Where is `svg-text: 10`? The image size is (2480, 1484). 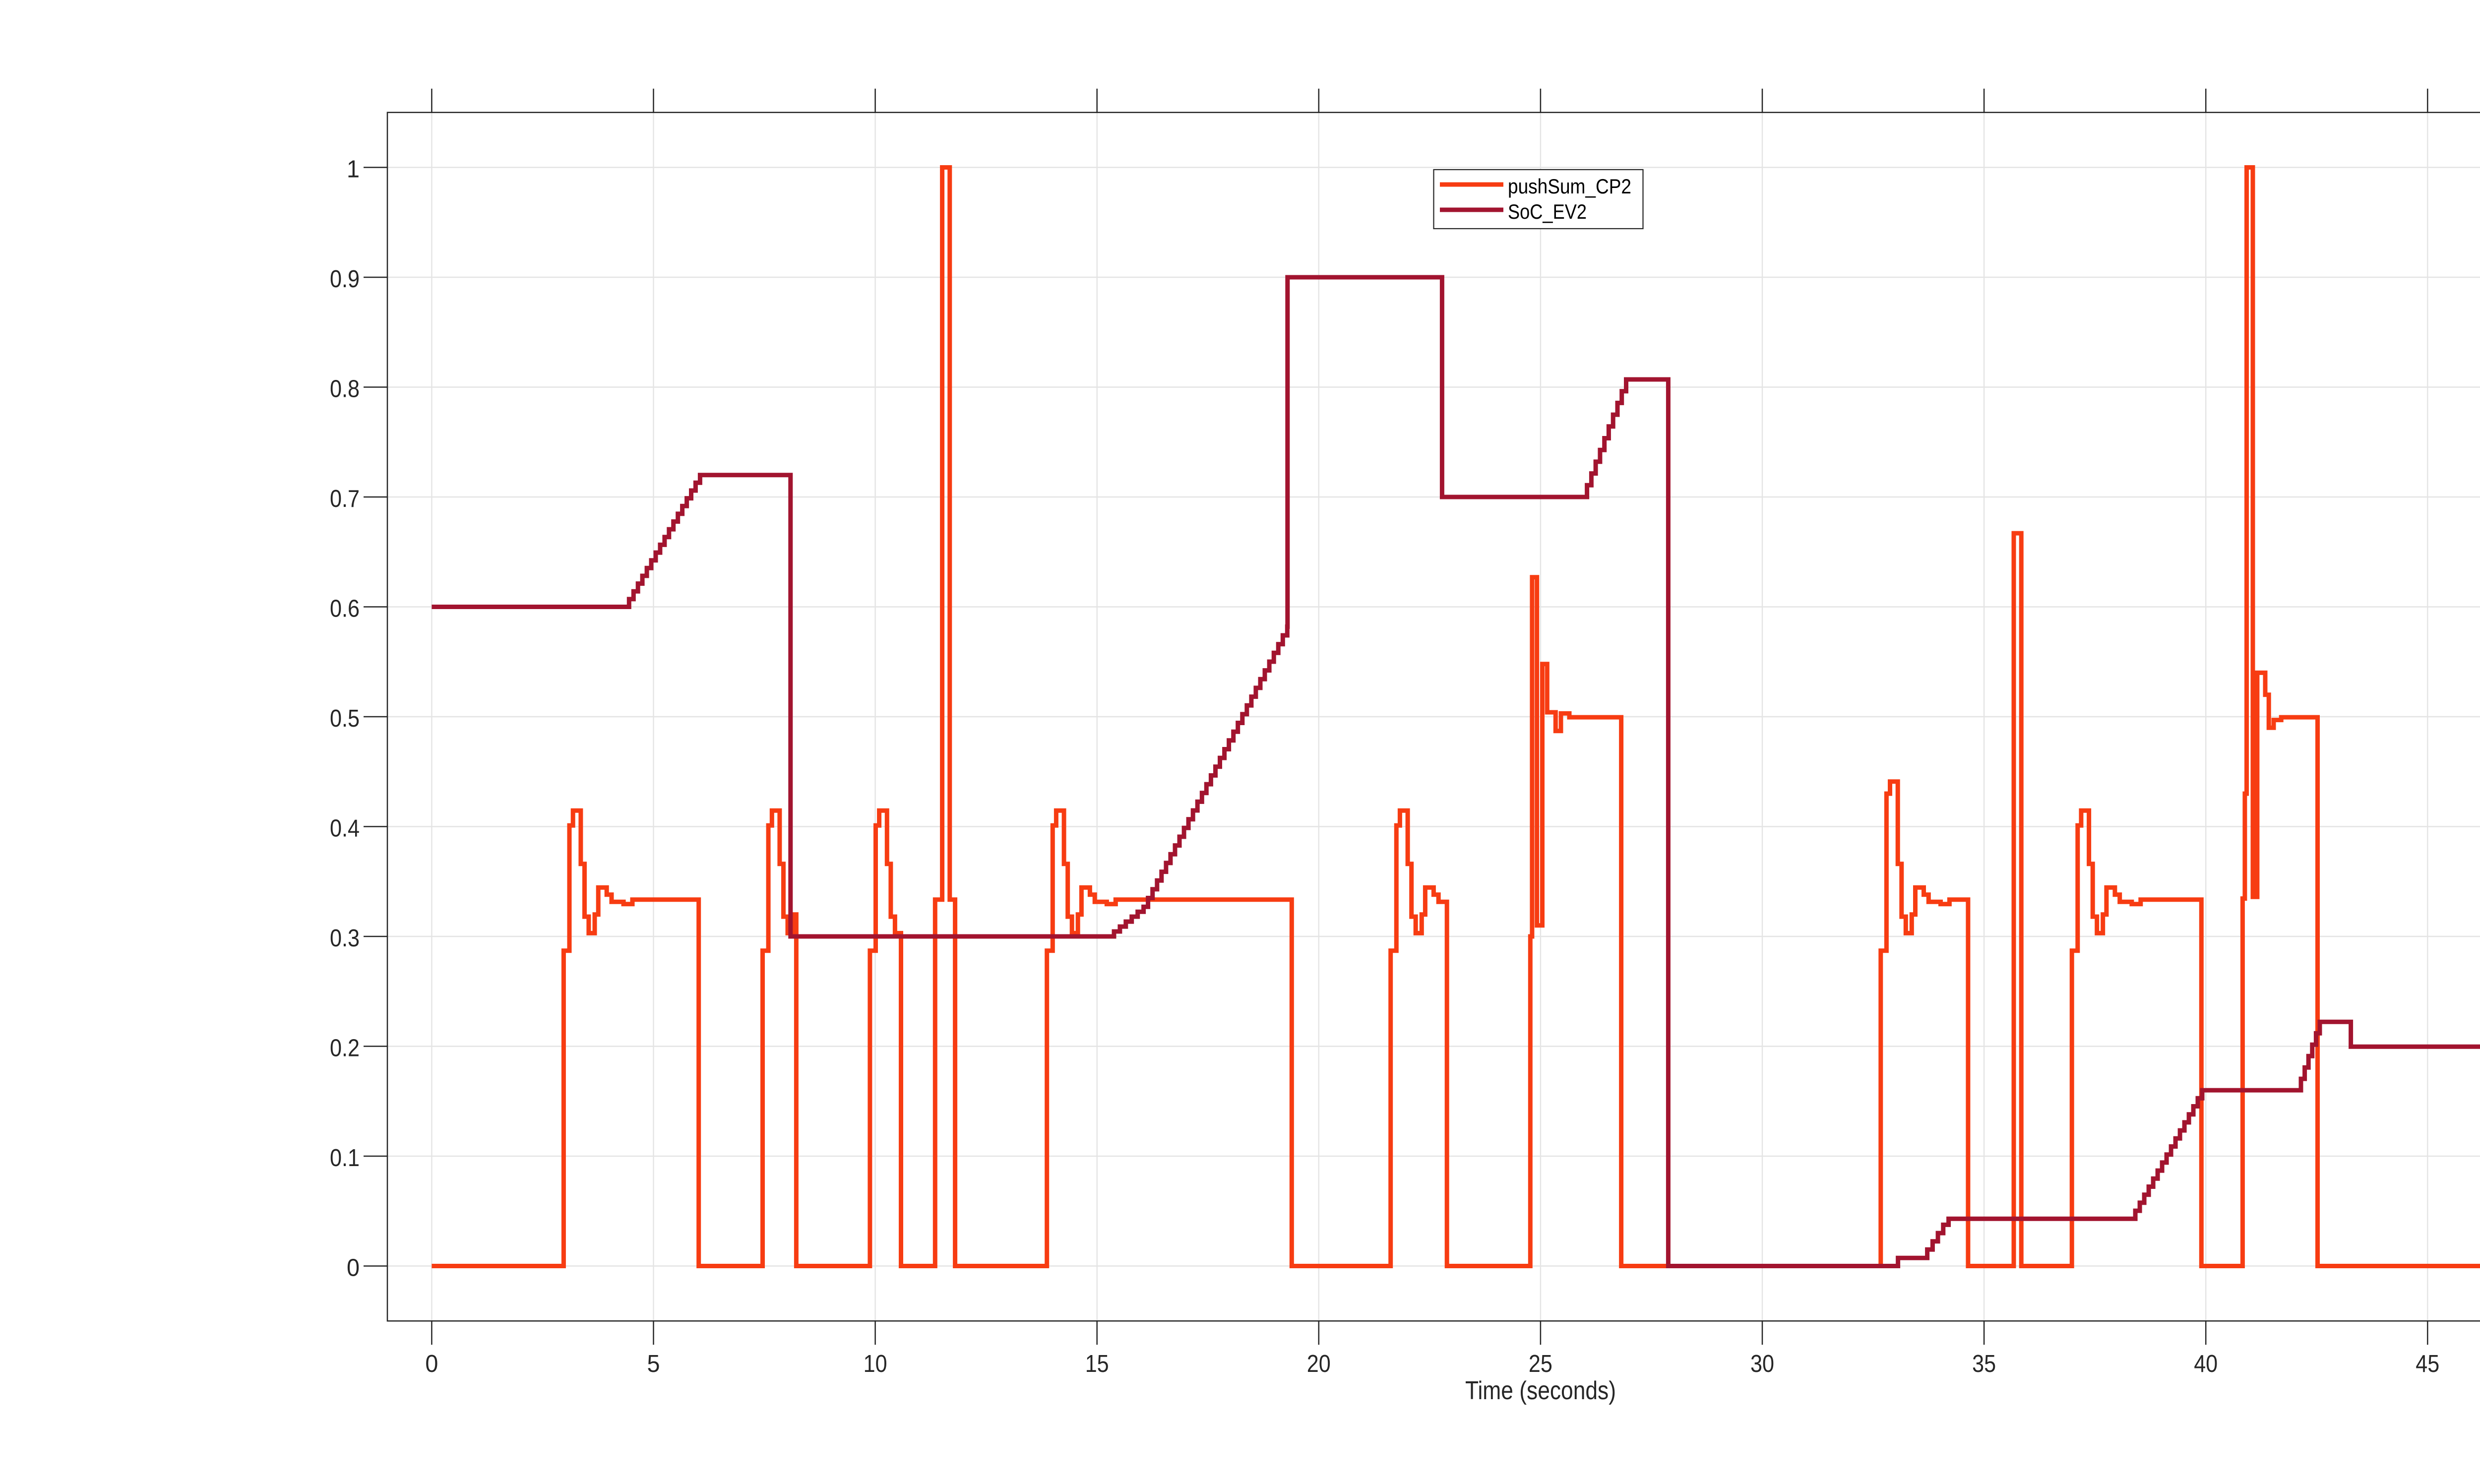
svg-text: 10 is located at coordinates (875, 1364).